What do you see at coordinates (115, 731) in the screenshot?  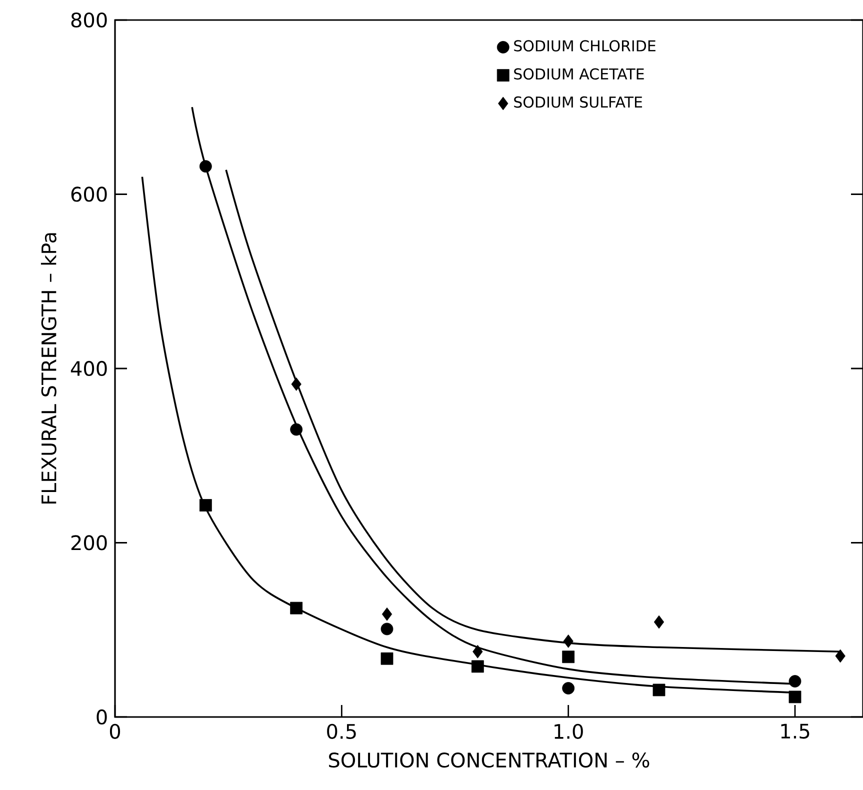 I see `x-tick-label: 0` at bounding box center [115, 731].